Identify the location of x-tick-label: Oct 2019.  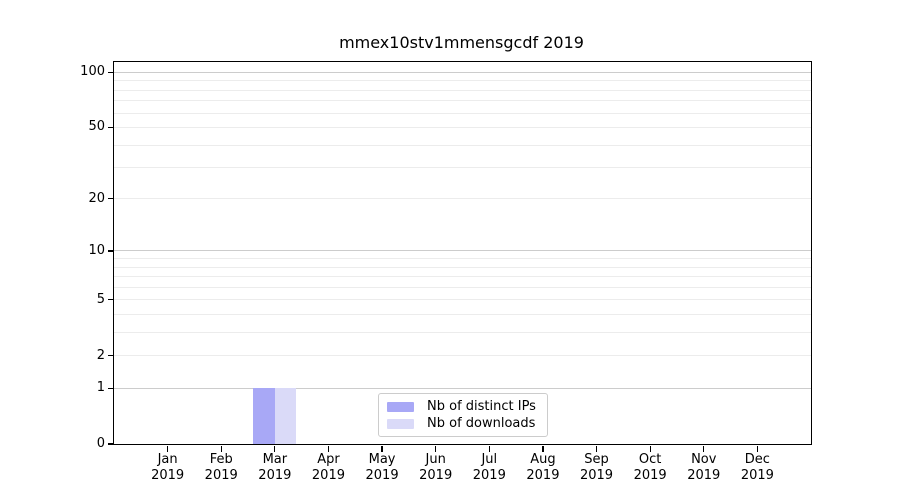
(650, 467).